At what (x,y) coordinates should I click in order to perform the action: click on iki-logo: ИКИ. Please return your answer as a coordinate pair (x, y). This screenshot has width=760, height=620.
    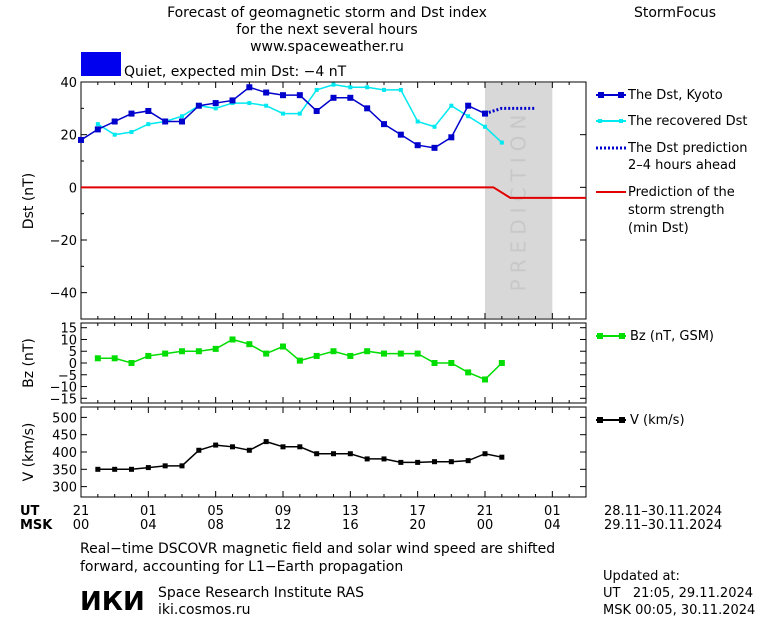
    Looking at the image, I should click on (112, 602).